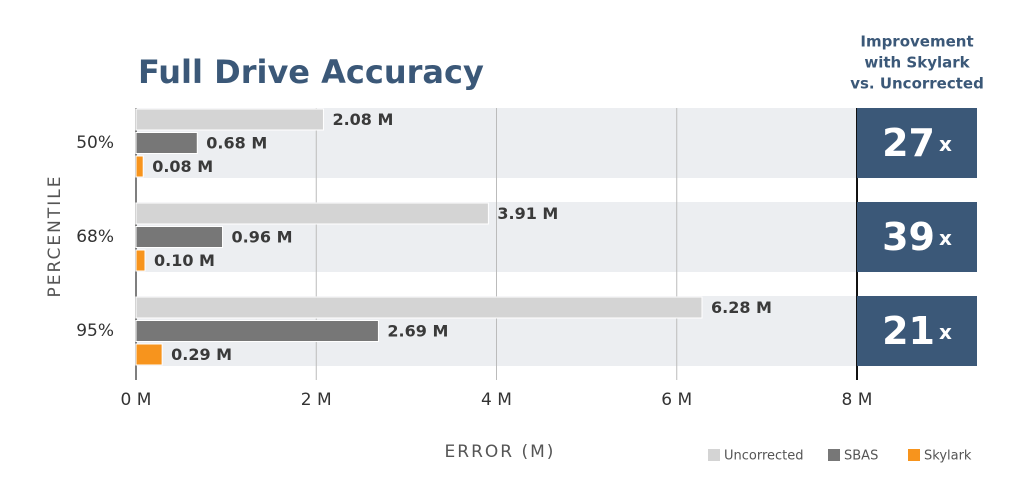 The width and height of the screenshot is (1024, 495). Describe the element at coordinates (916, 42) in the screenshot. I see `panel-title: Improvement` at that location.